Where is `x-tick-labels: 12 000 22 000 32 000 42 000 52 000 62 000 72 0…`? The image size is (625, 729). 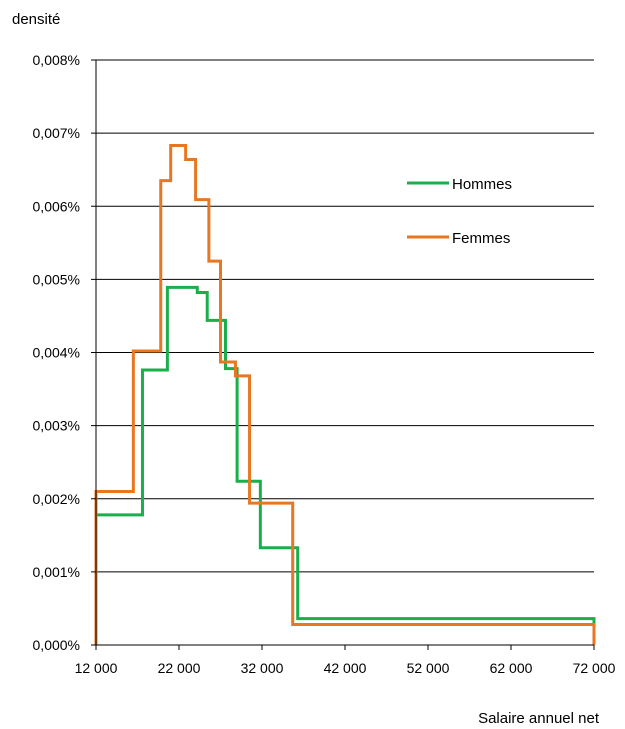 x-tick-labels: 12 000 22 000 32 000 42 000 52 000 62 000 72 0… is located at coordinates (345, 668).